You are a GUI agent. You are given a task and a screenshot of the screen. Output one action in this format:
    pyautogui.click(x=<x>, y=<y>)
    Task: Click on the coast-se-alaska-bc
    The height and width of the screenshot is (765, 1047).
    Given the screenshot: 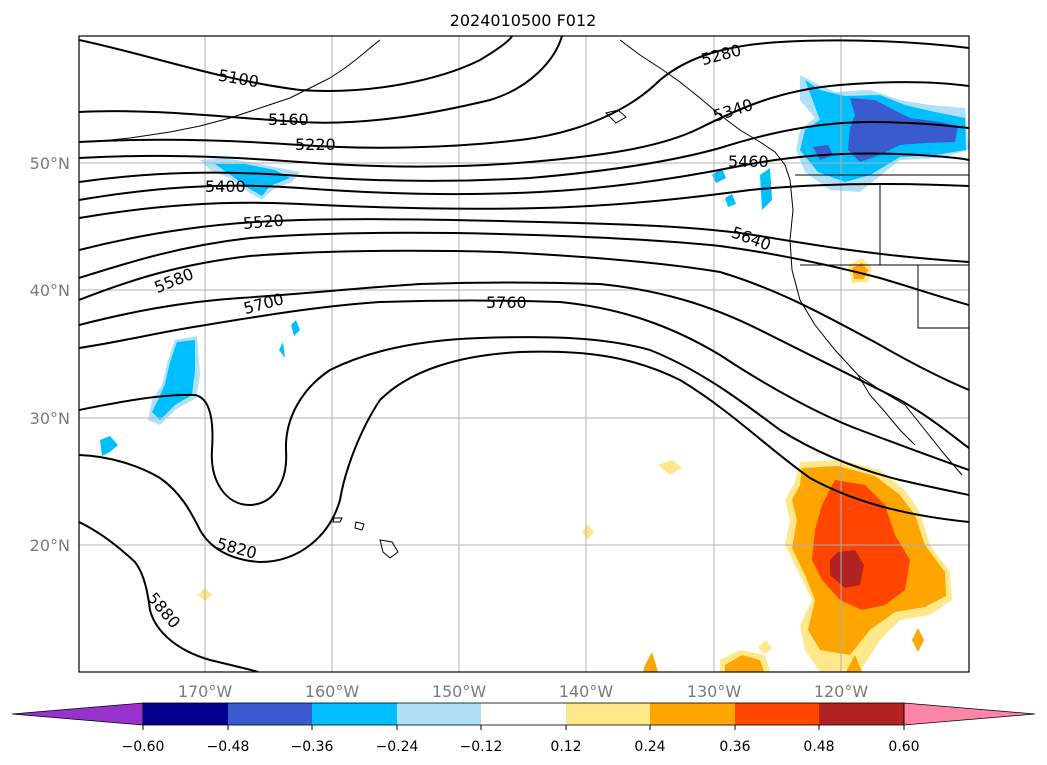 What is the action you would take?
    pyautogui.click(x=705, y=110)
    